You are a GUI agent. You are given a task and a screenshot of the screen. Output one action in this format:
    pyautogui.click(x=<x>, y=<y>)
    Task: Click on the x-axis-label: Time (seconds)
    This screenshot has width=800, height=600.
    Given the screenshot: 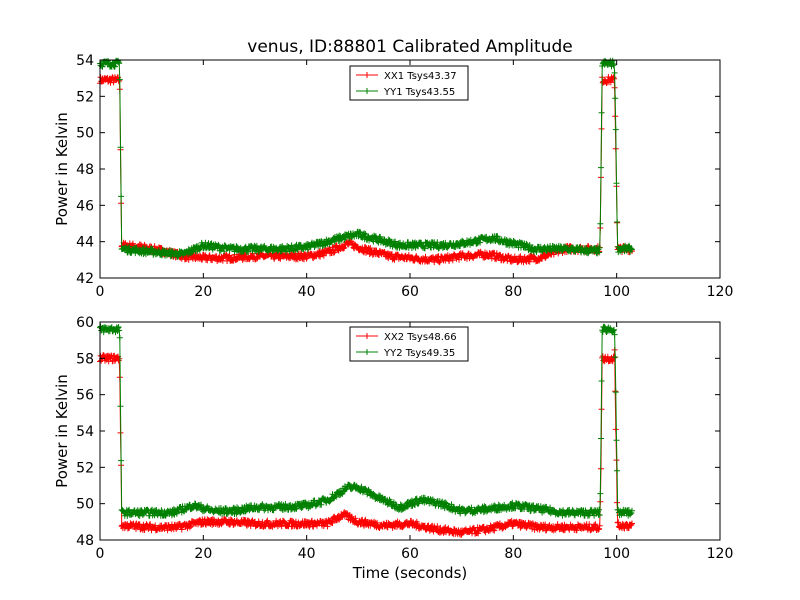 What is the action you would take?
    pyautogui.click(x=410, y=573)
    